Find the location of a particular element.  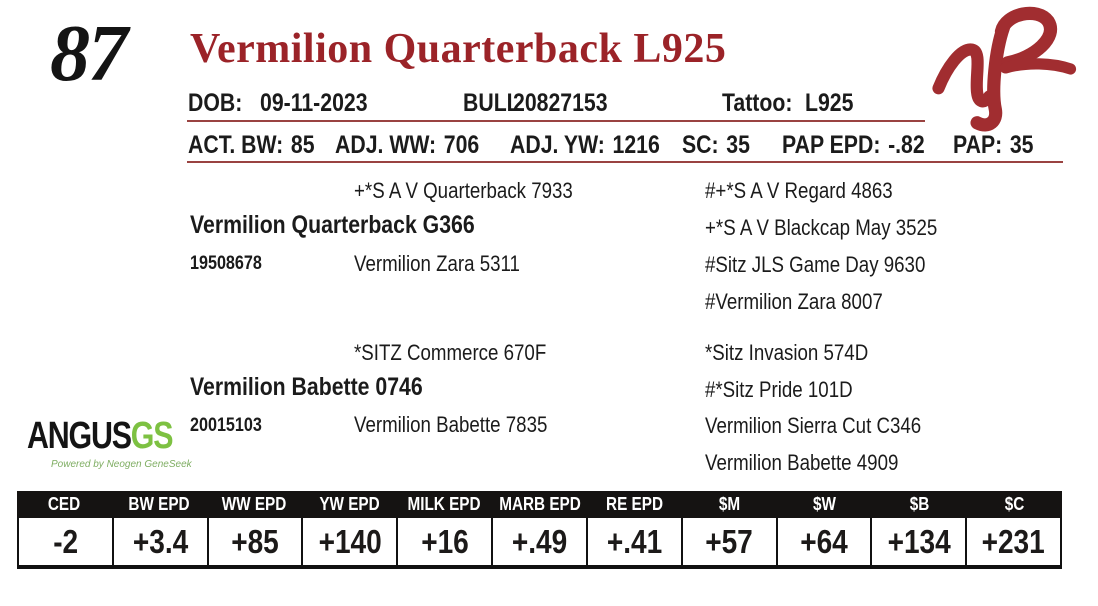

vermilion-ranch-brand-icon is located at coordinates (1004, 73).